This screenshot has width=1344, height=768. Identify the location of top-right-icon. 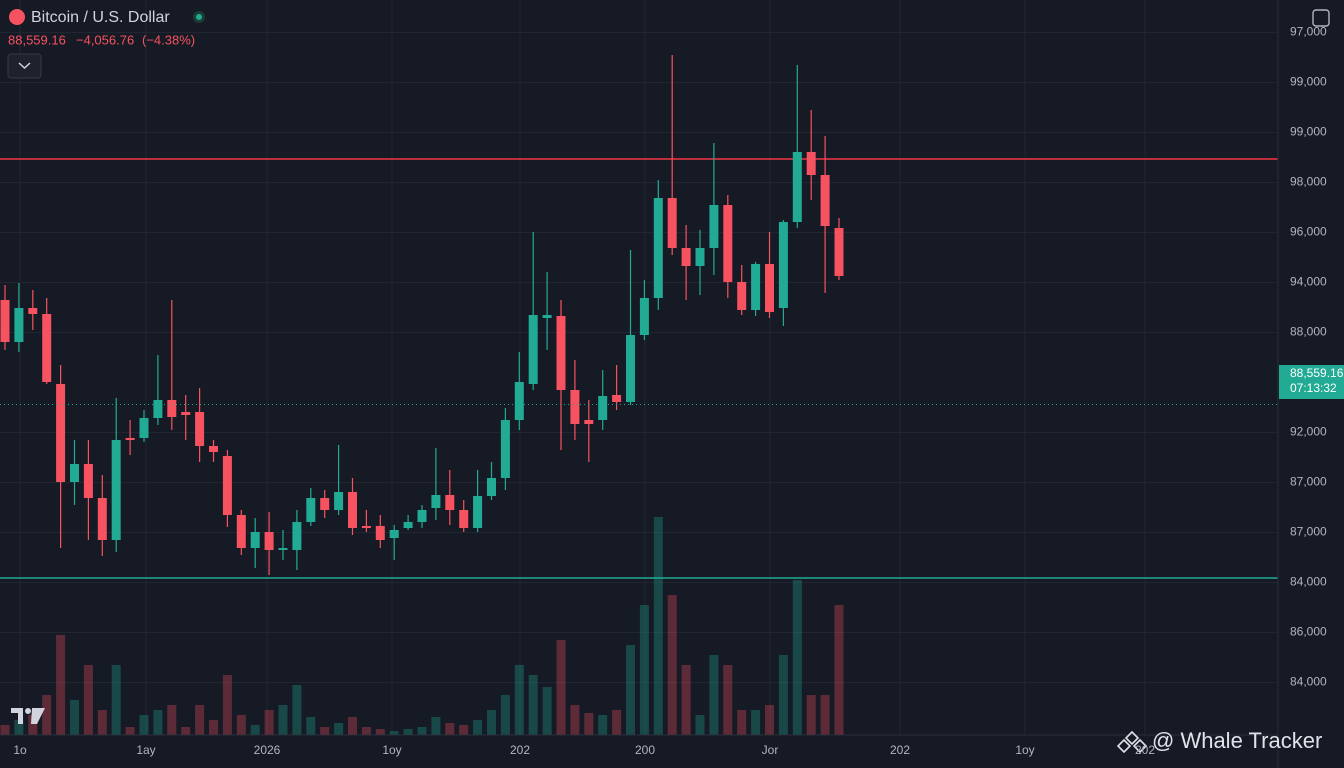
(1321, 18).